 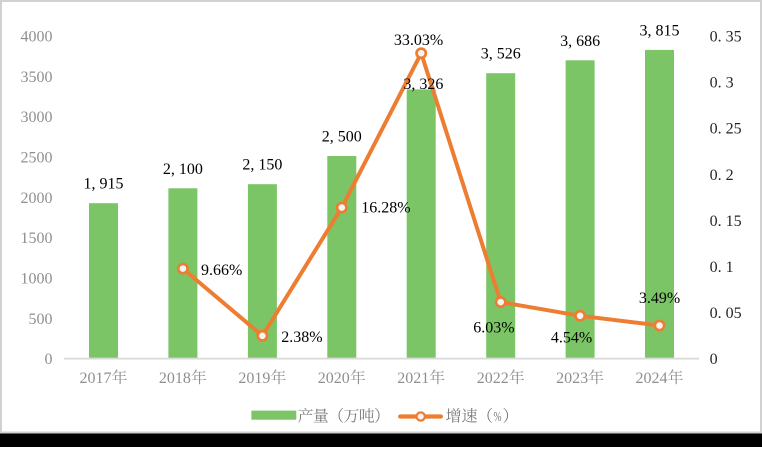 I want to click on svg-text: 2022, so click(x=493, y=378).